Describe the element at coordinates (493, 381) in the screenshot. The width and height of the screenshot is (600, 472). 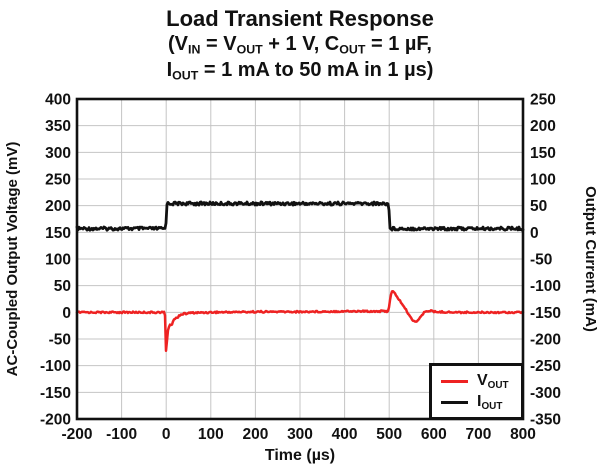
I see `legend-label-vout: VOUT` at that location.